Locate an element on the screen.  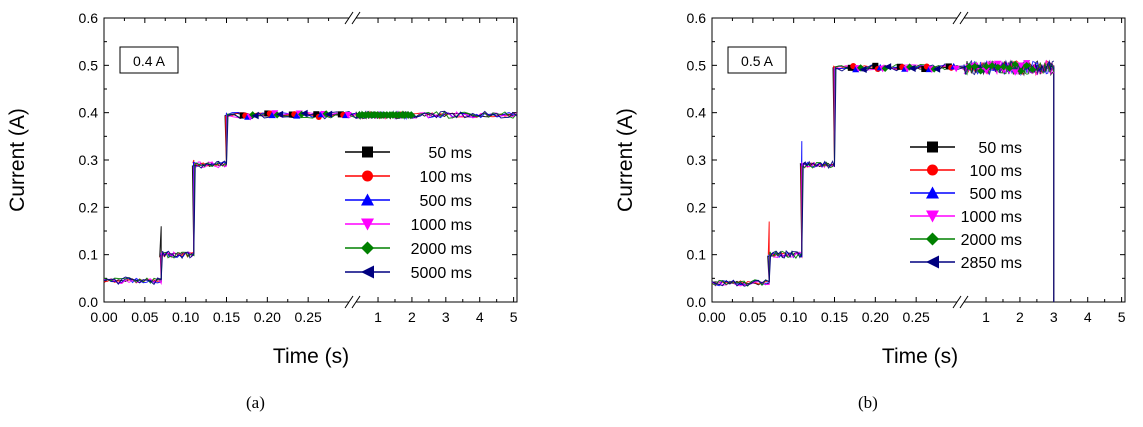
x-axis-label: Time (s) is located at coordinates (920, 356).